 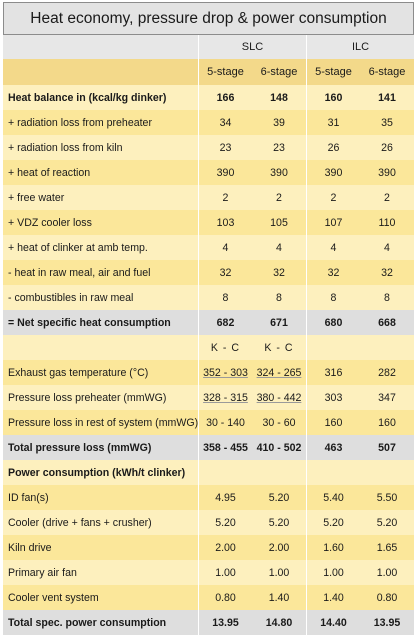 I want to click on table-cell: 31, so click(x=333, y=122).